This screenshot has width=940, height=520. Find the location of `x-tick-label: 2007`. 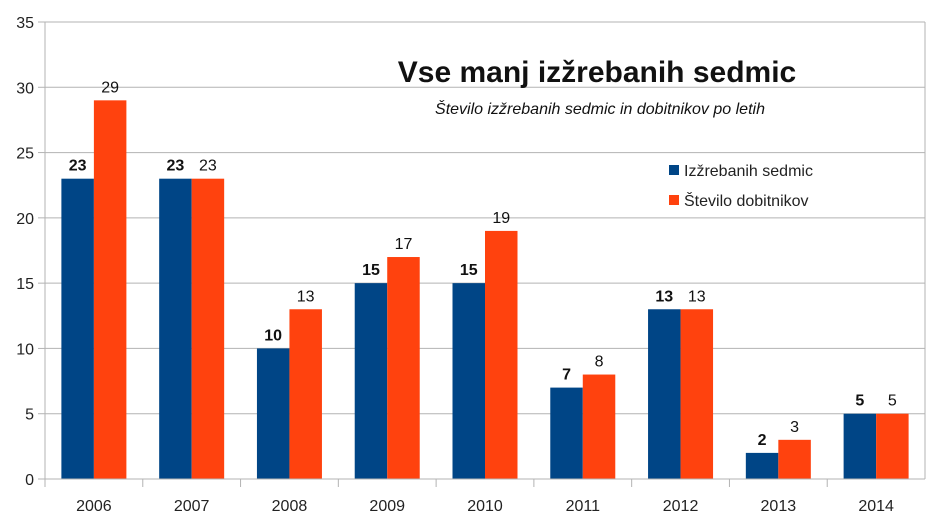

x-tick-label: 2007 is located at coordinates (192, 506).